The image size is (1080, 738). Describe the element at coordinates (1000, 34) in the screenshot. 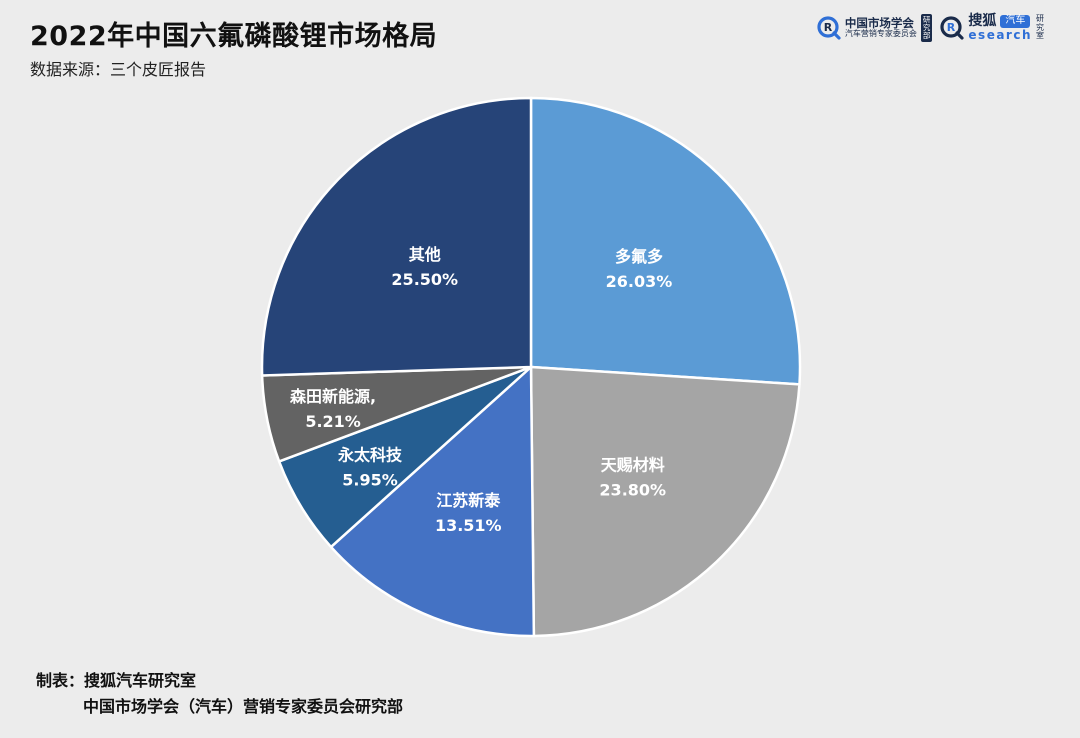

I see `sohu-logo-sub: esearch` at that location.